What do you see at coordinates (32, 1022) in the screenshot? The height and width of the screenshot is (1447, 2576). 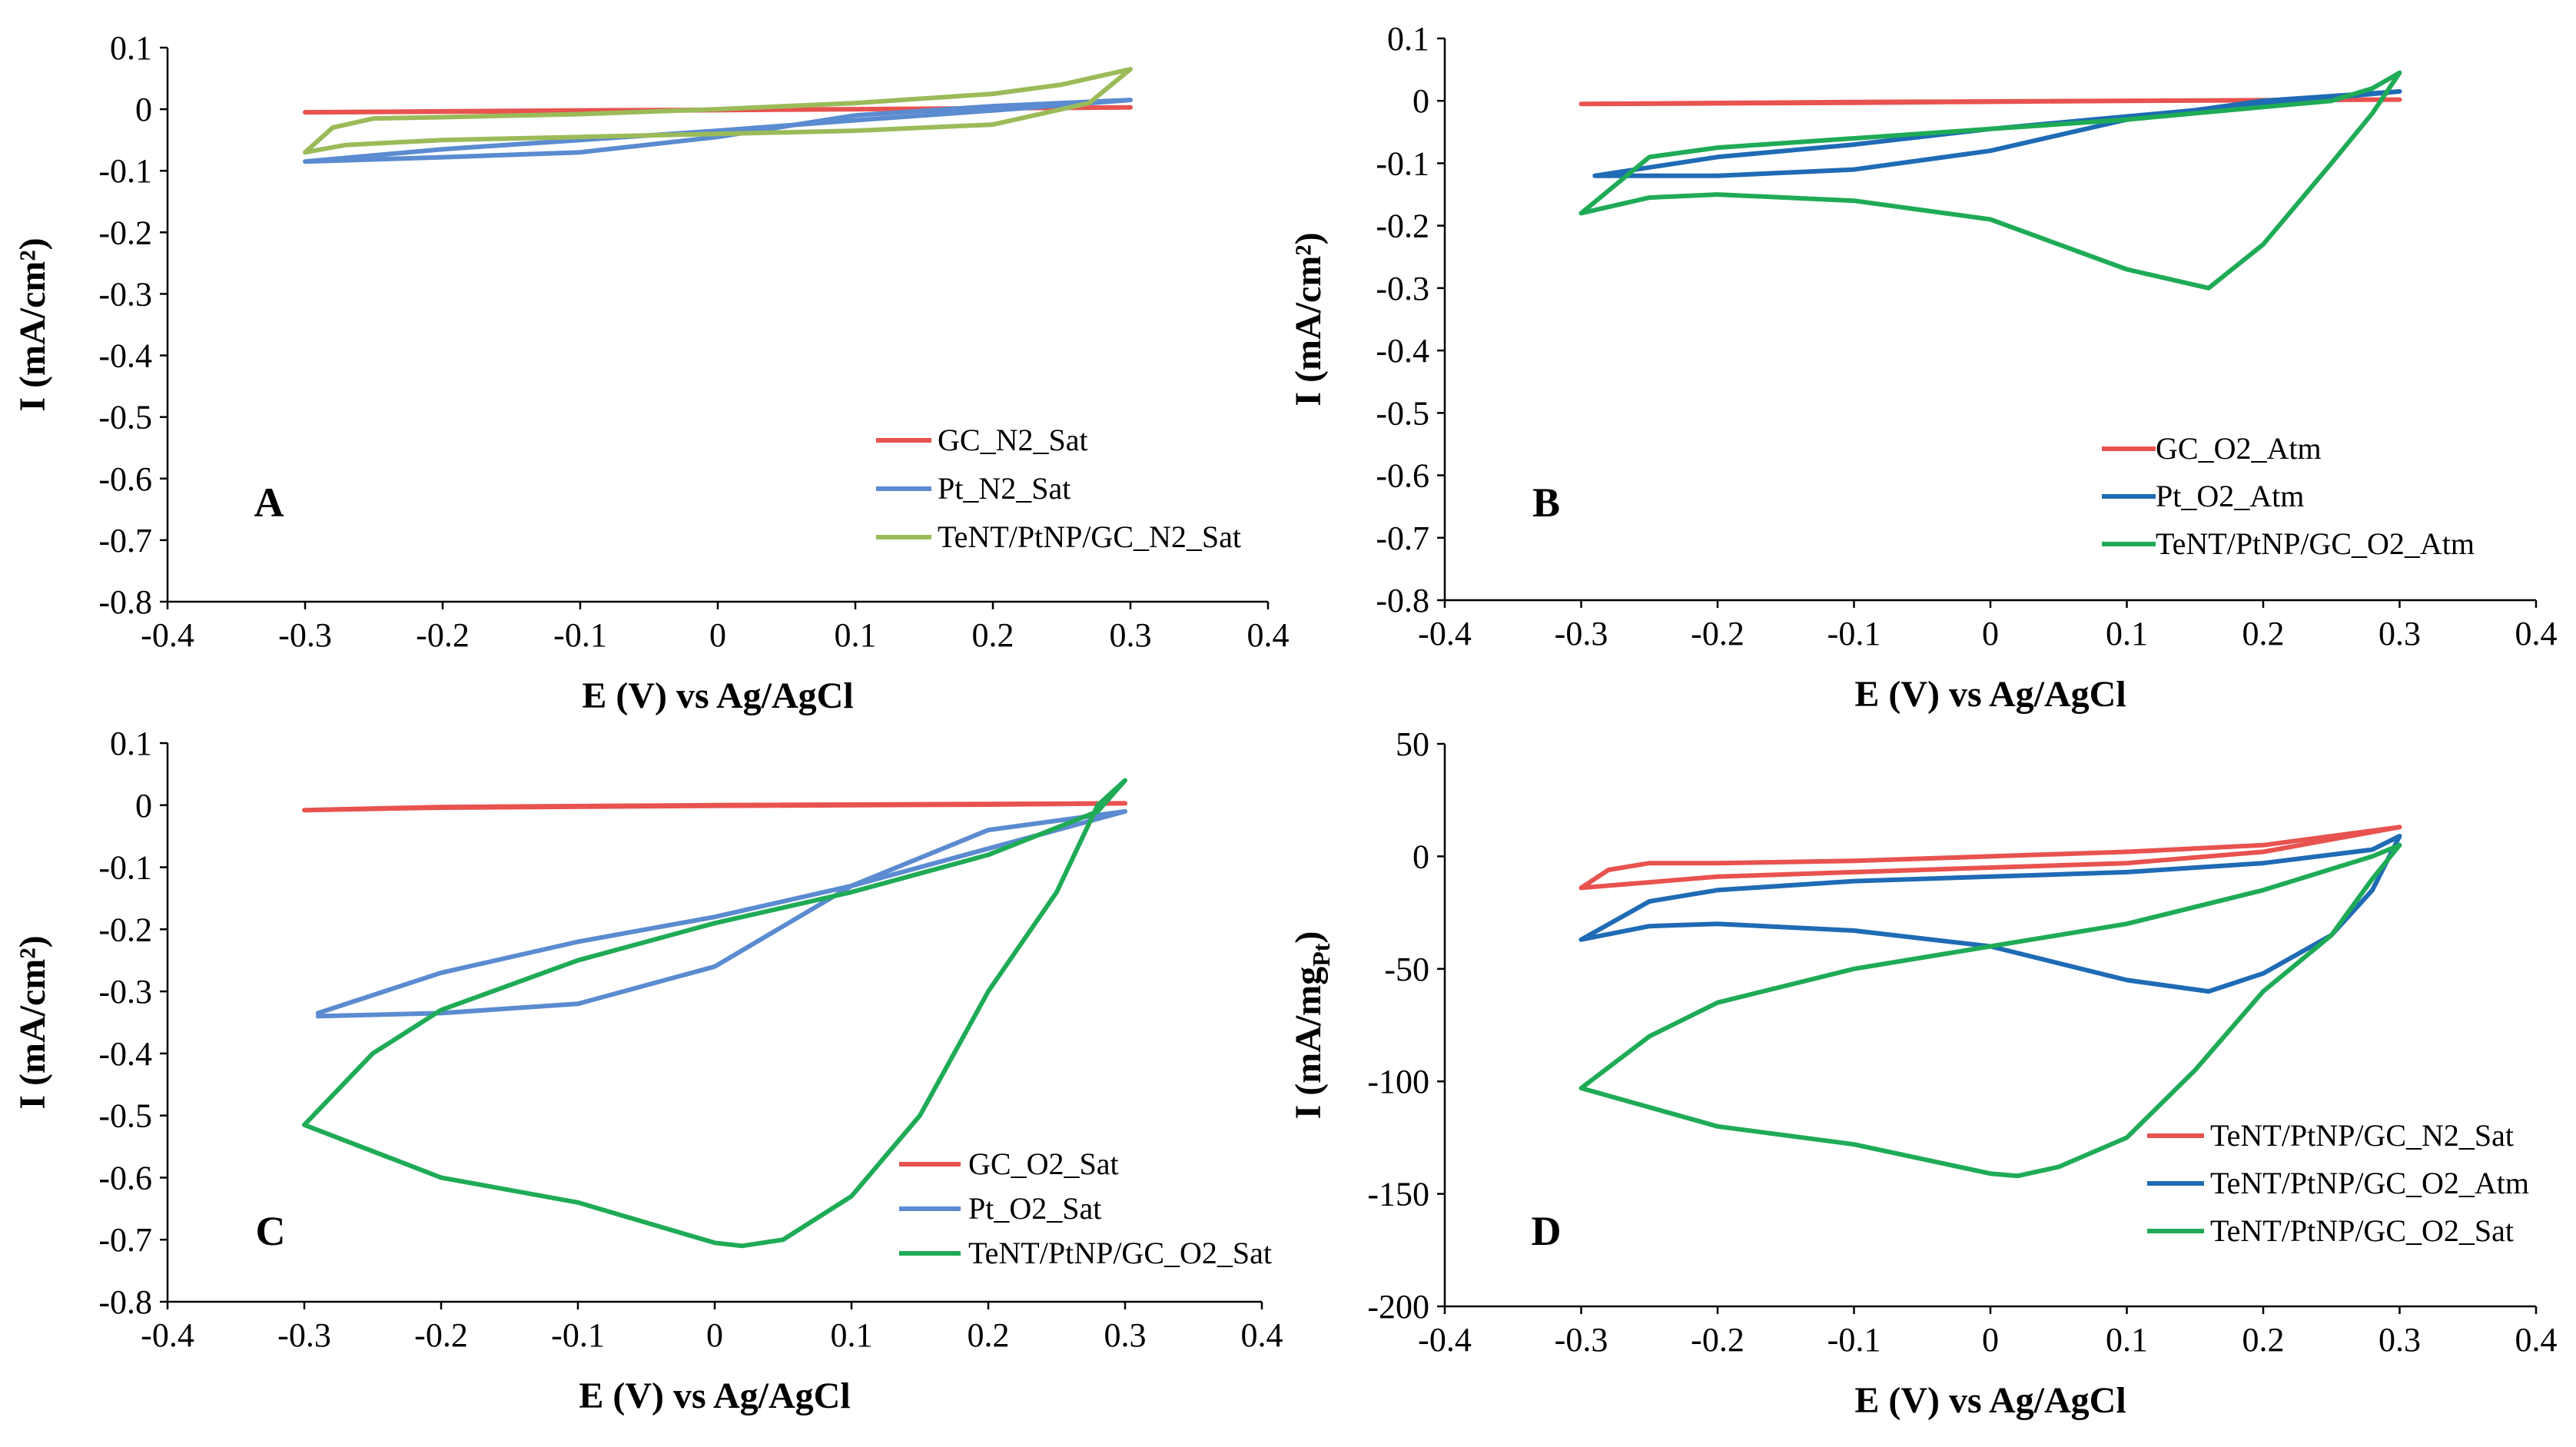 I see `panel-c-y-axis-title: I (mA/cm²)` at bounding box center [32, 1022].